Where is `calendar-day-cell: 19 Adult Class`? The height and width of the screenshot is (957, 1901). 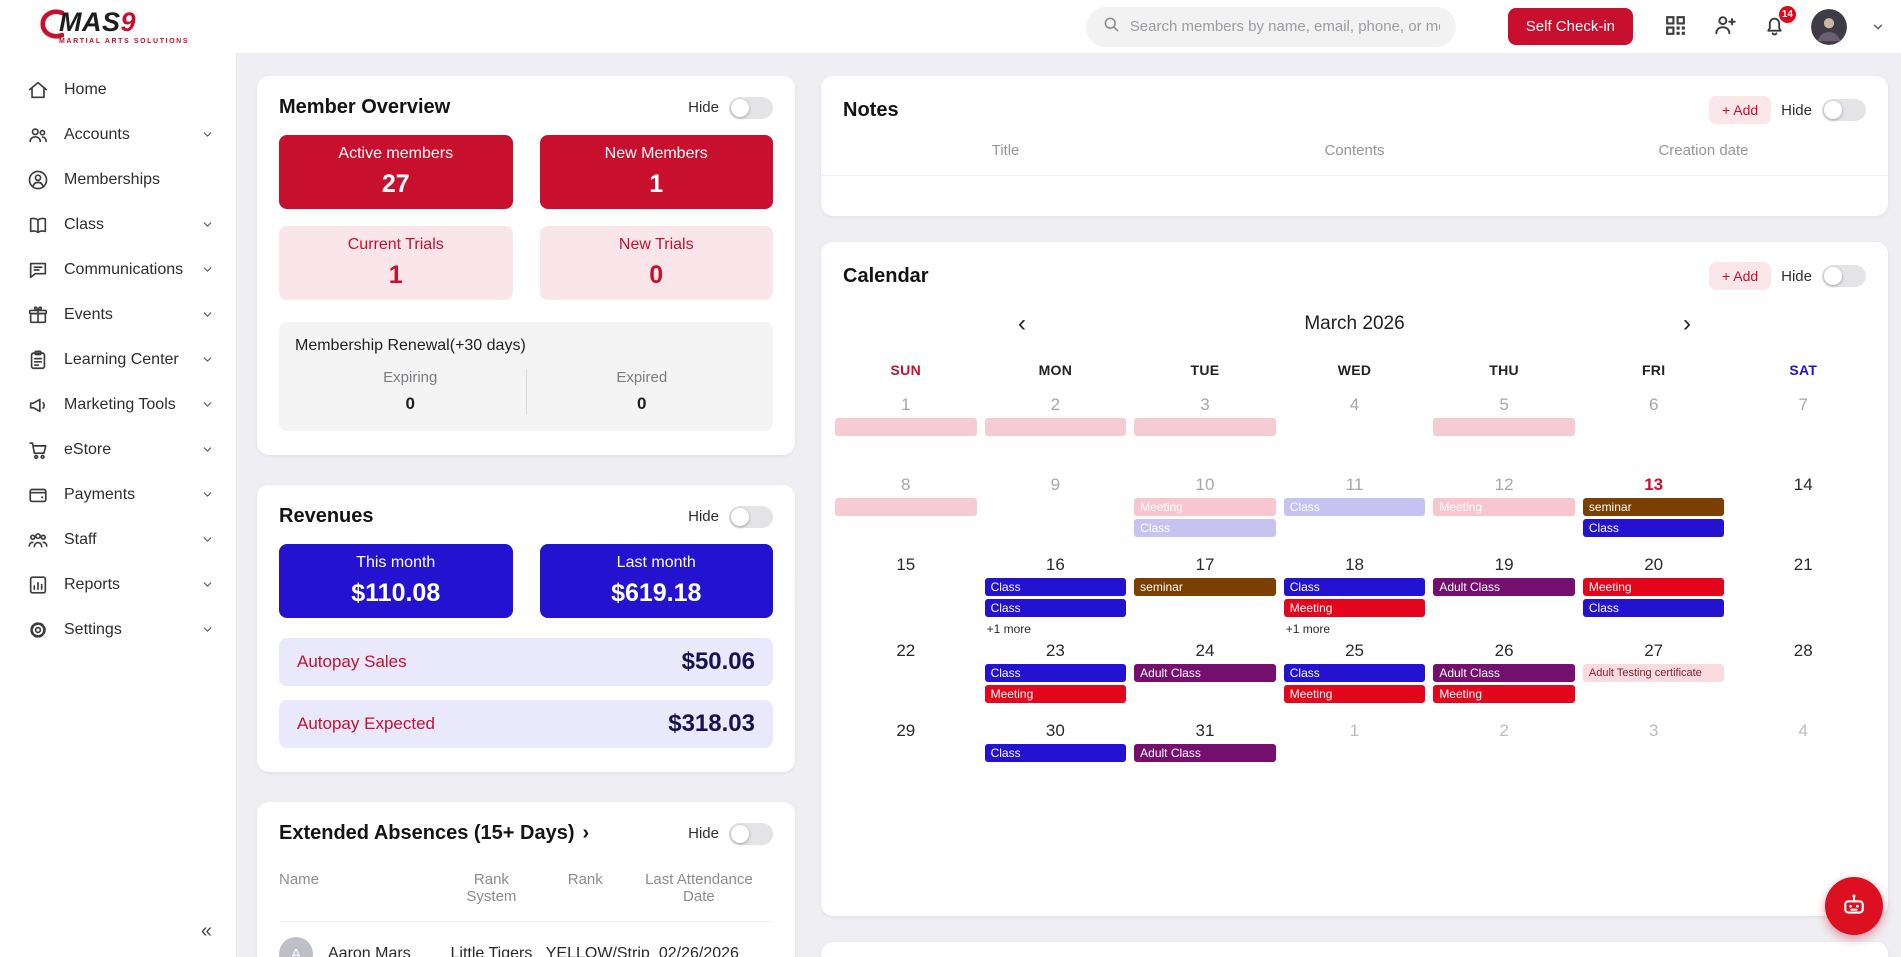 calendar-day-cell: 19 Adult Class is located at coordinates (1504, 593).